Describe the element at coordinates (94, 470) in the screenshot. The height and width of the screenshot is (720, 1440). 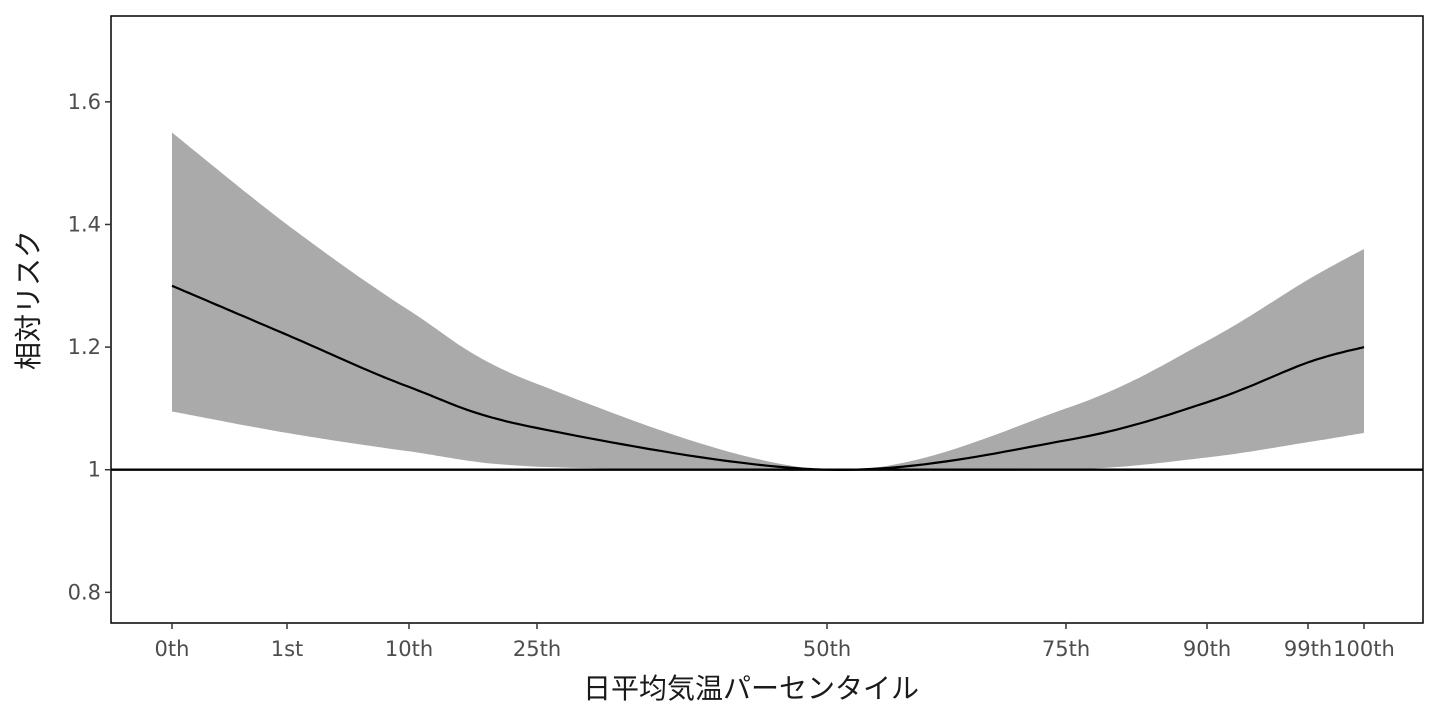
I see `y-tick-label: 1` at that location.